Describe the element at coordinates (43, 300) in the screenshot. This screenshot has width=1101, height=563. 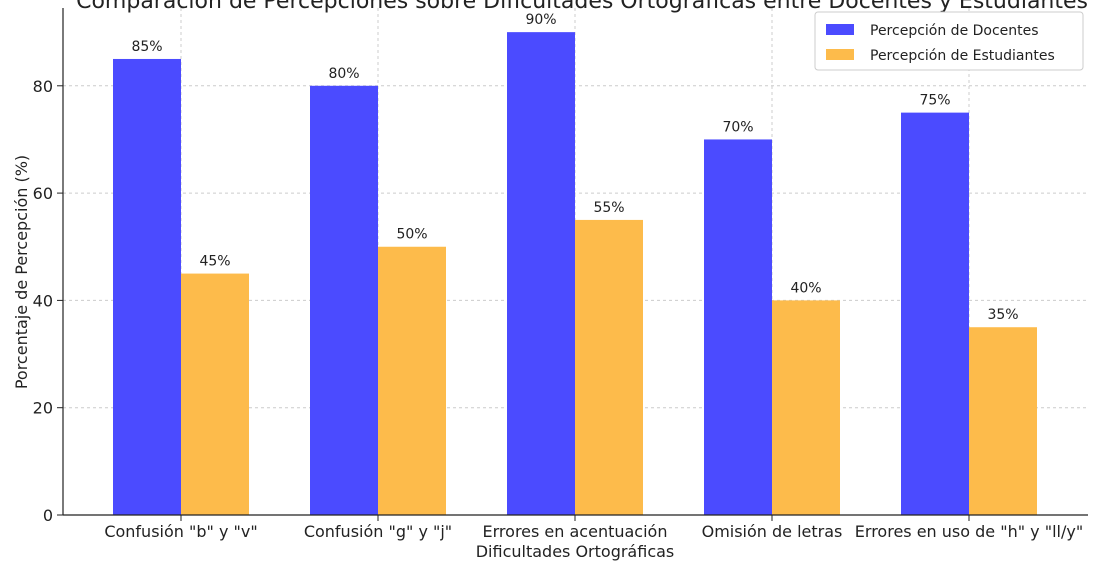
I see `y-tick-label: 40` at that location.